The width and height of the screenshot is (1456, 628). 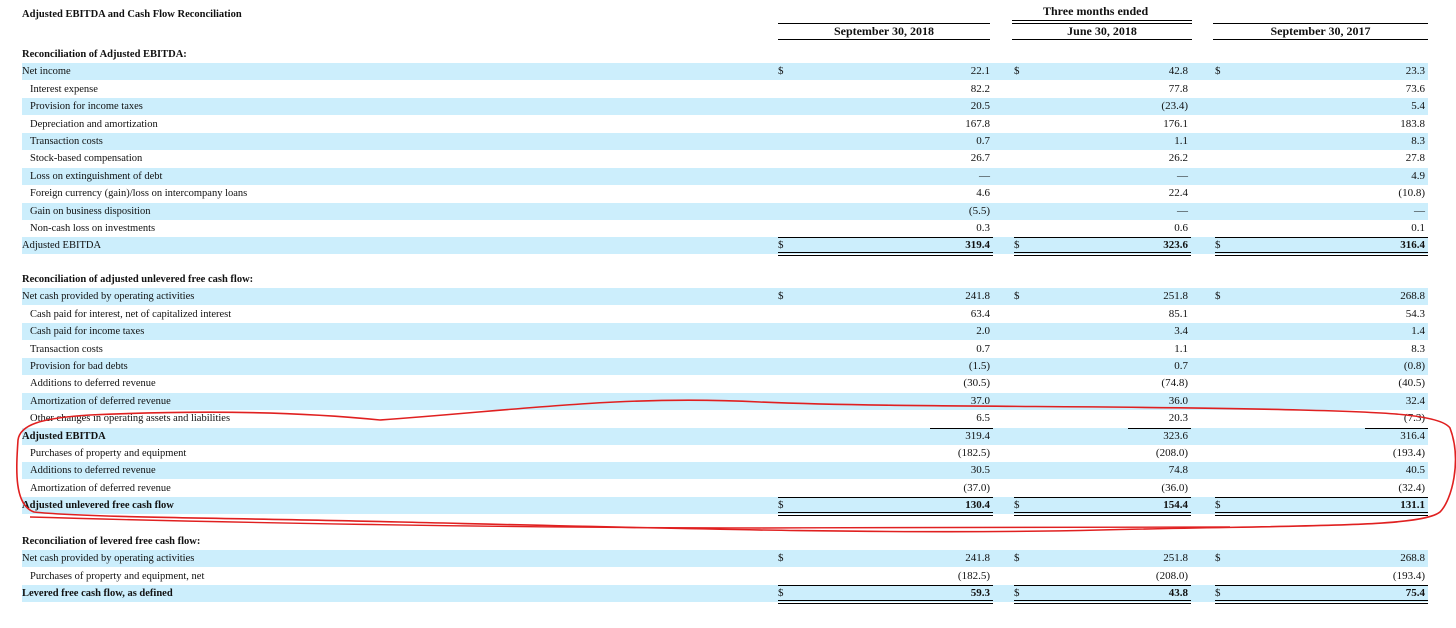 I want to click on row-label: Adjusted unlevered free cash flow, so click(x=98, y=505).